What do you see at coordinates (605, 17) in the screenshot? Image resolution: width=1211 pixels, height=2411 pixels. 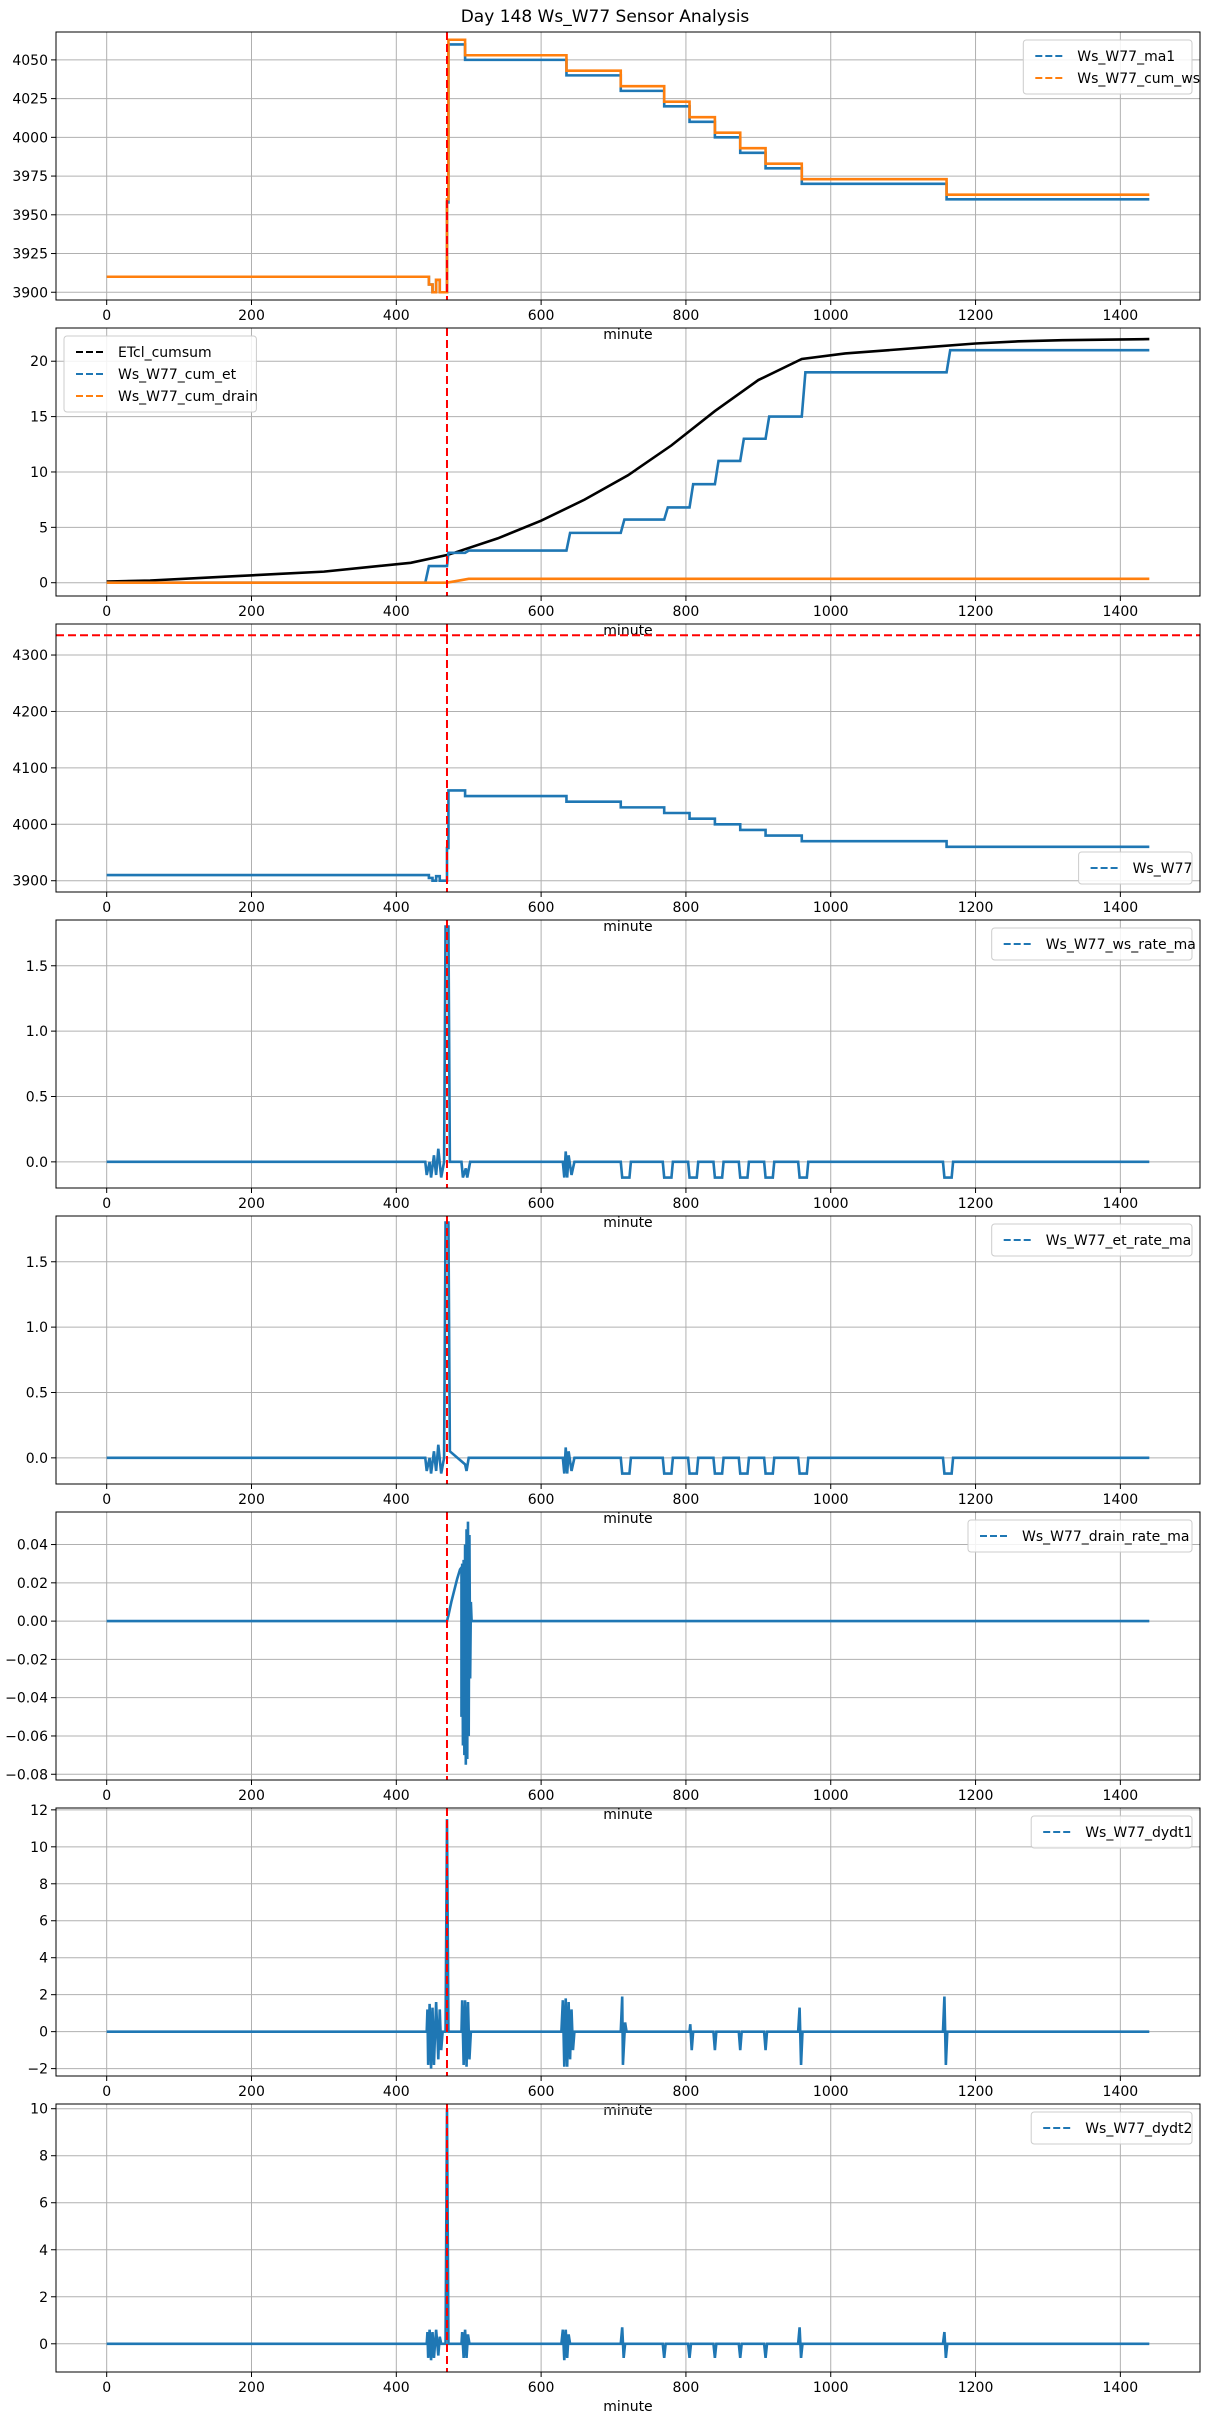 I see `figure-title: Day 148 Ws_W77 Sensor Analysis` at bounding box center [605, 17].